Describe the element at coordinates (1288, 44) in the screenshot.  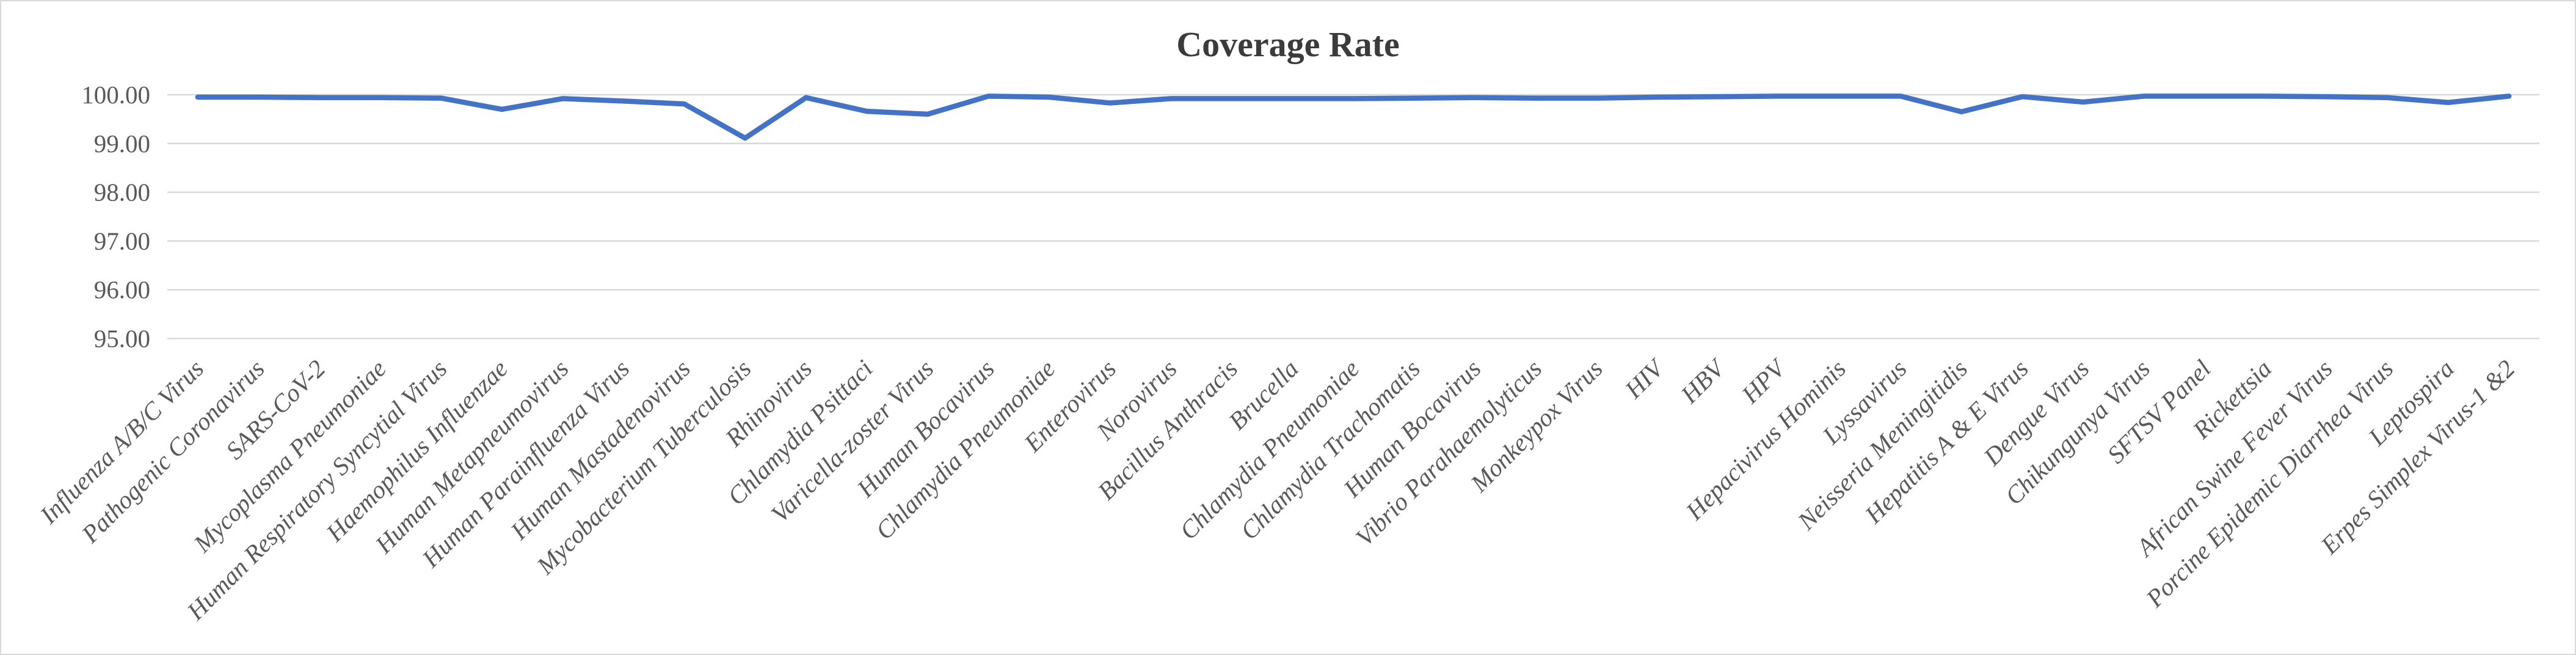
I see `chart-title: Coverage Rate` at that location.